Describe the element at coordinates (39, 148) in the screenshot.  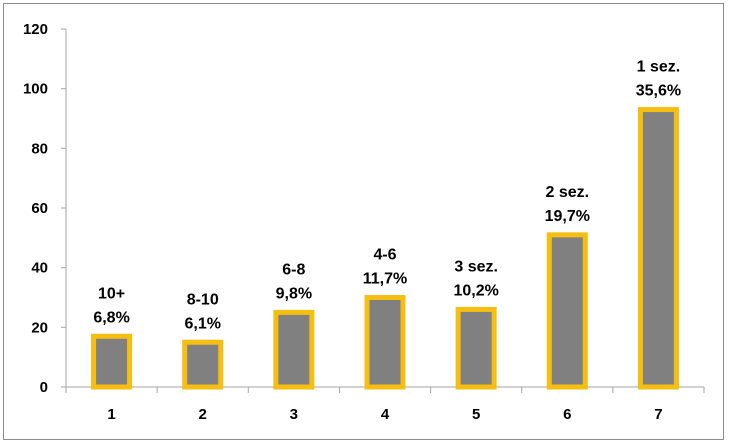
I see `y-tick-label: 80` at that location.